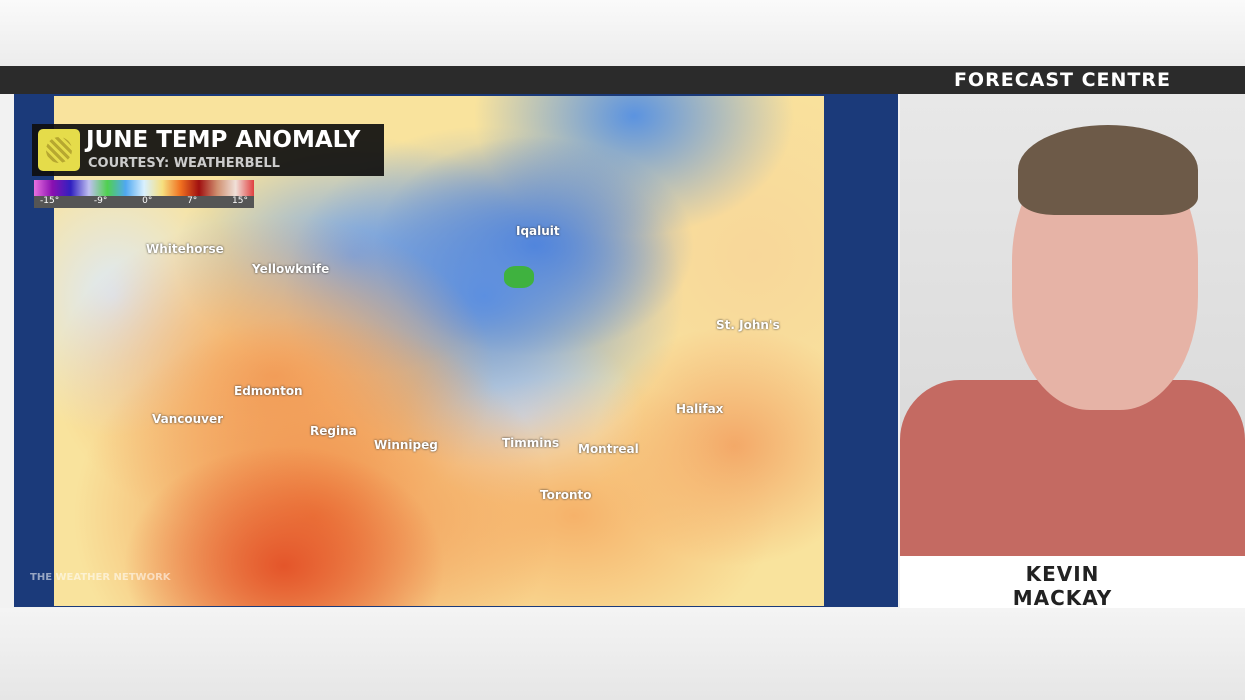 The height and width of the screenshot is (700, 1245). Describe the element at coordinates (147, 201) in the screenshot. I see `legend-label: 0°` at that location.